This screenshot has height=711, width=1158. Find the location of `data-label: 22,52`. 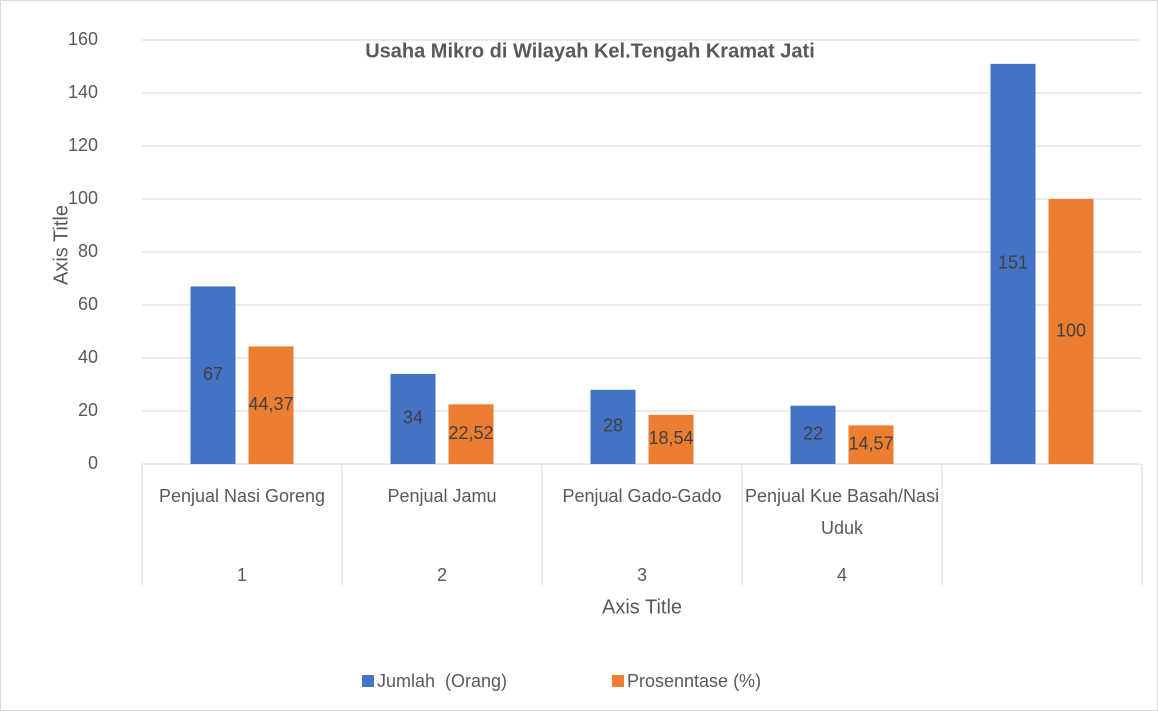

data-label: 22,52 is located at coordinates (470, 433).